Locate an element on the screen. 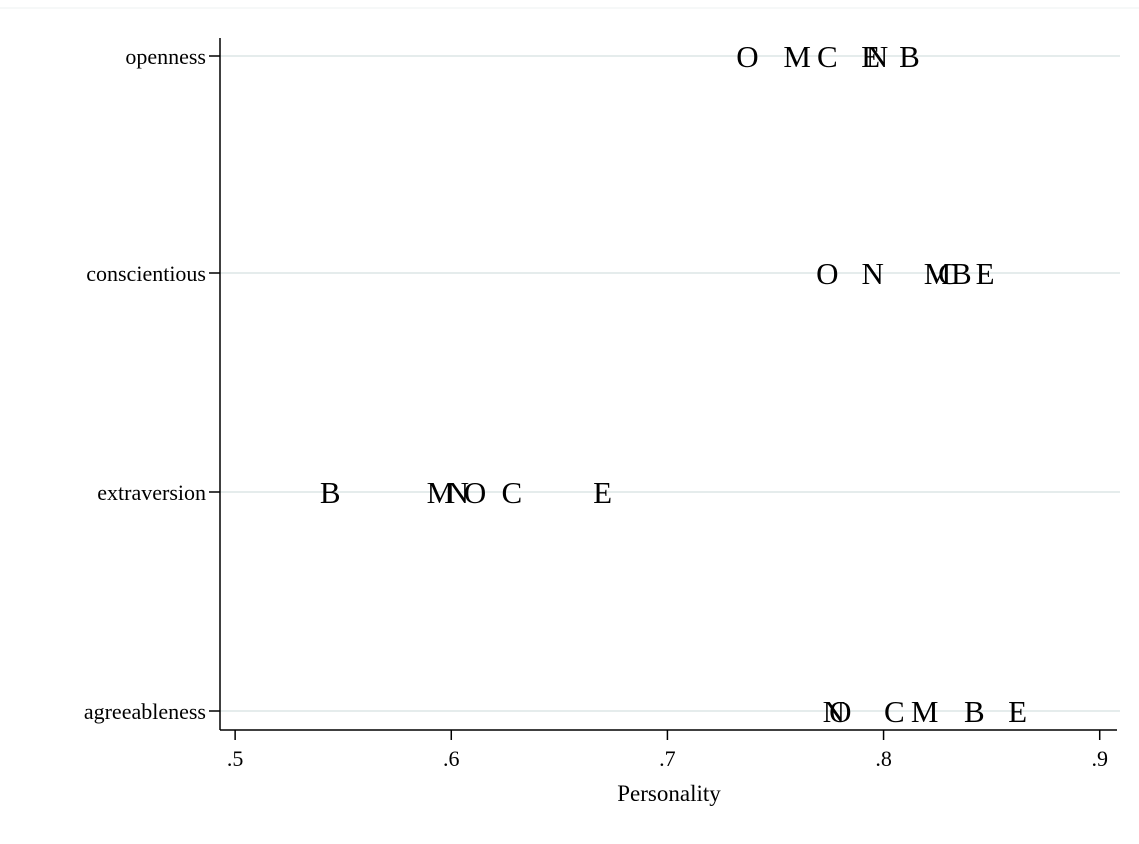 Image resolution: width=1139 pixels, height=844 pixels. marker-openness-N: N is located at coordinates (877, 56).